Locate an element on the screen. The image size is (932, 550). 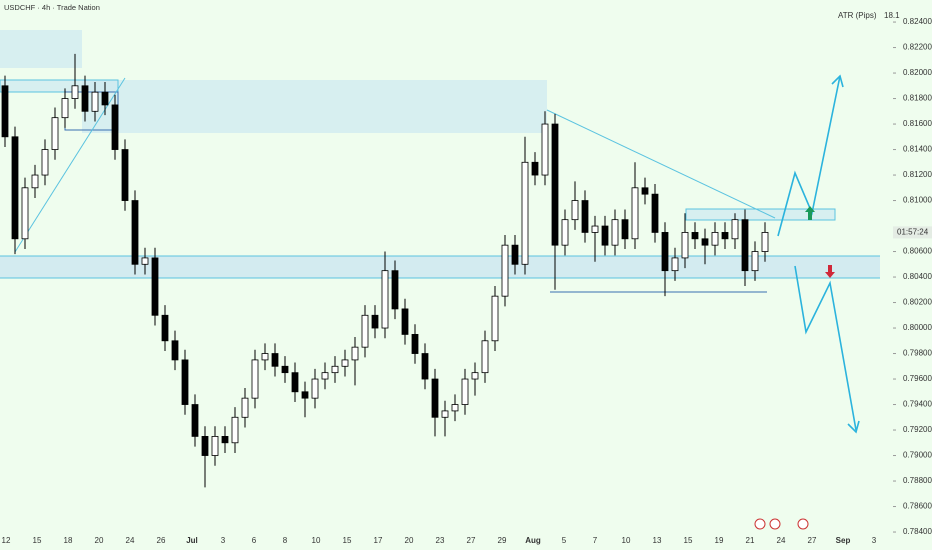
x-tick-label: 3 is located at coordinates (223, 540).